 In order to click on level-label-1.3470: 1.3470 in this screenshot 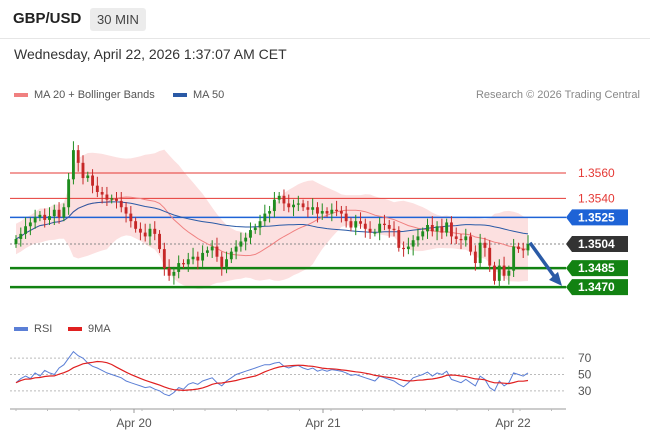, I will do `click(596, 287)`.